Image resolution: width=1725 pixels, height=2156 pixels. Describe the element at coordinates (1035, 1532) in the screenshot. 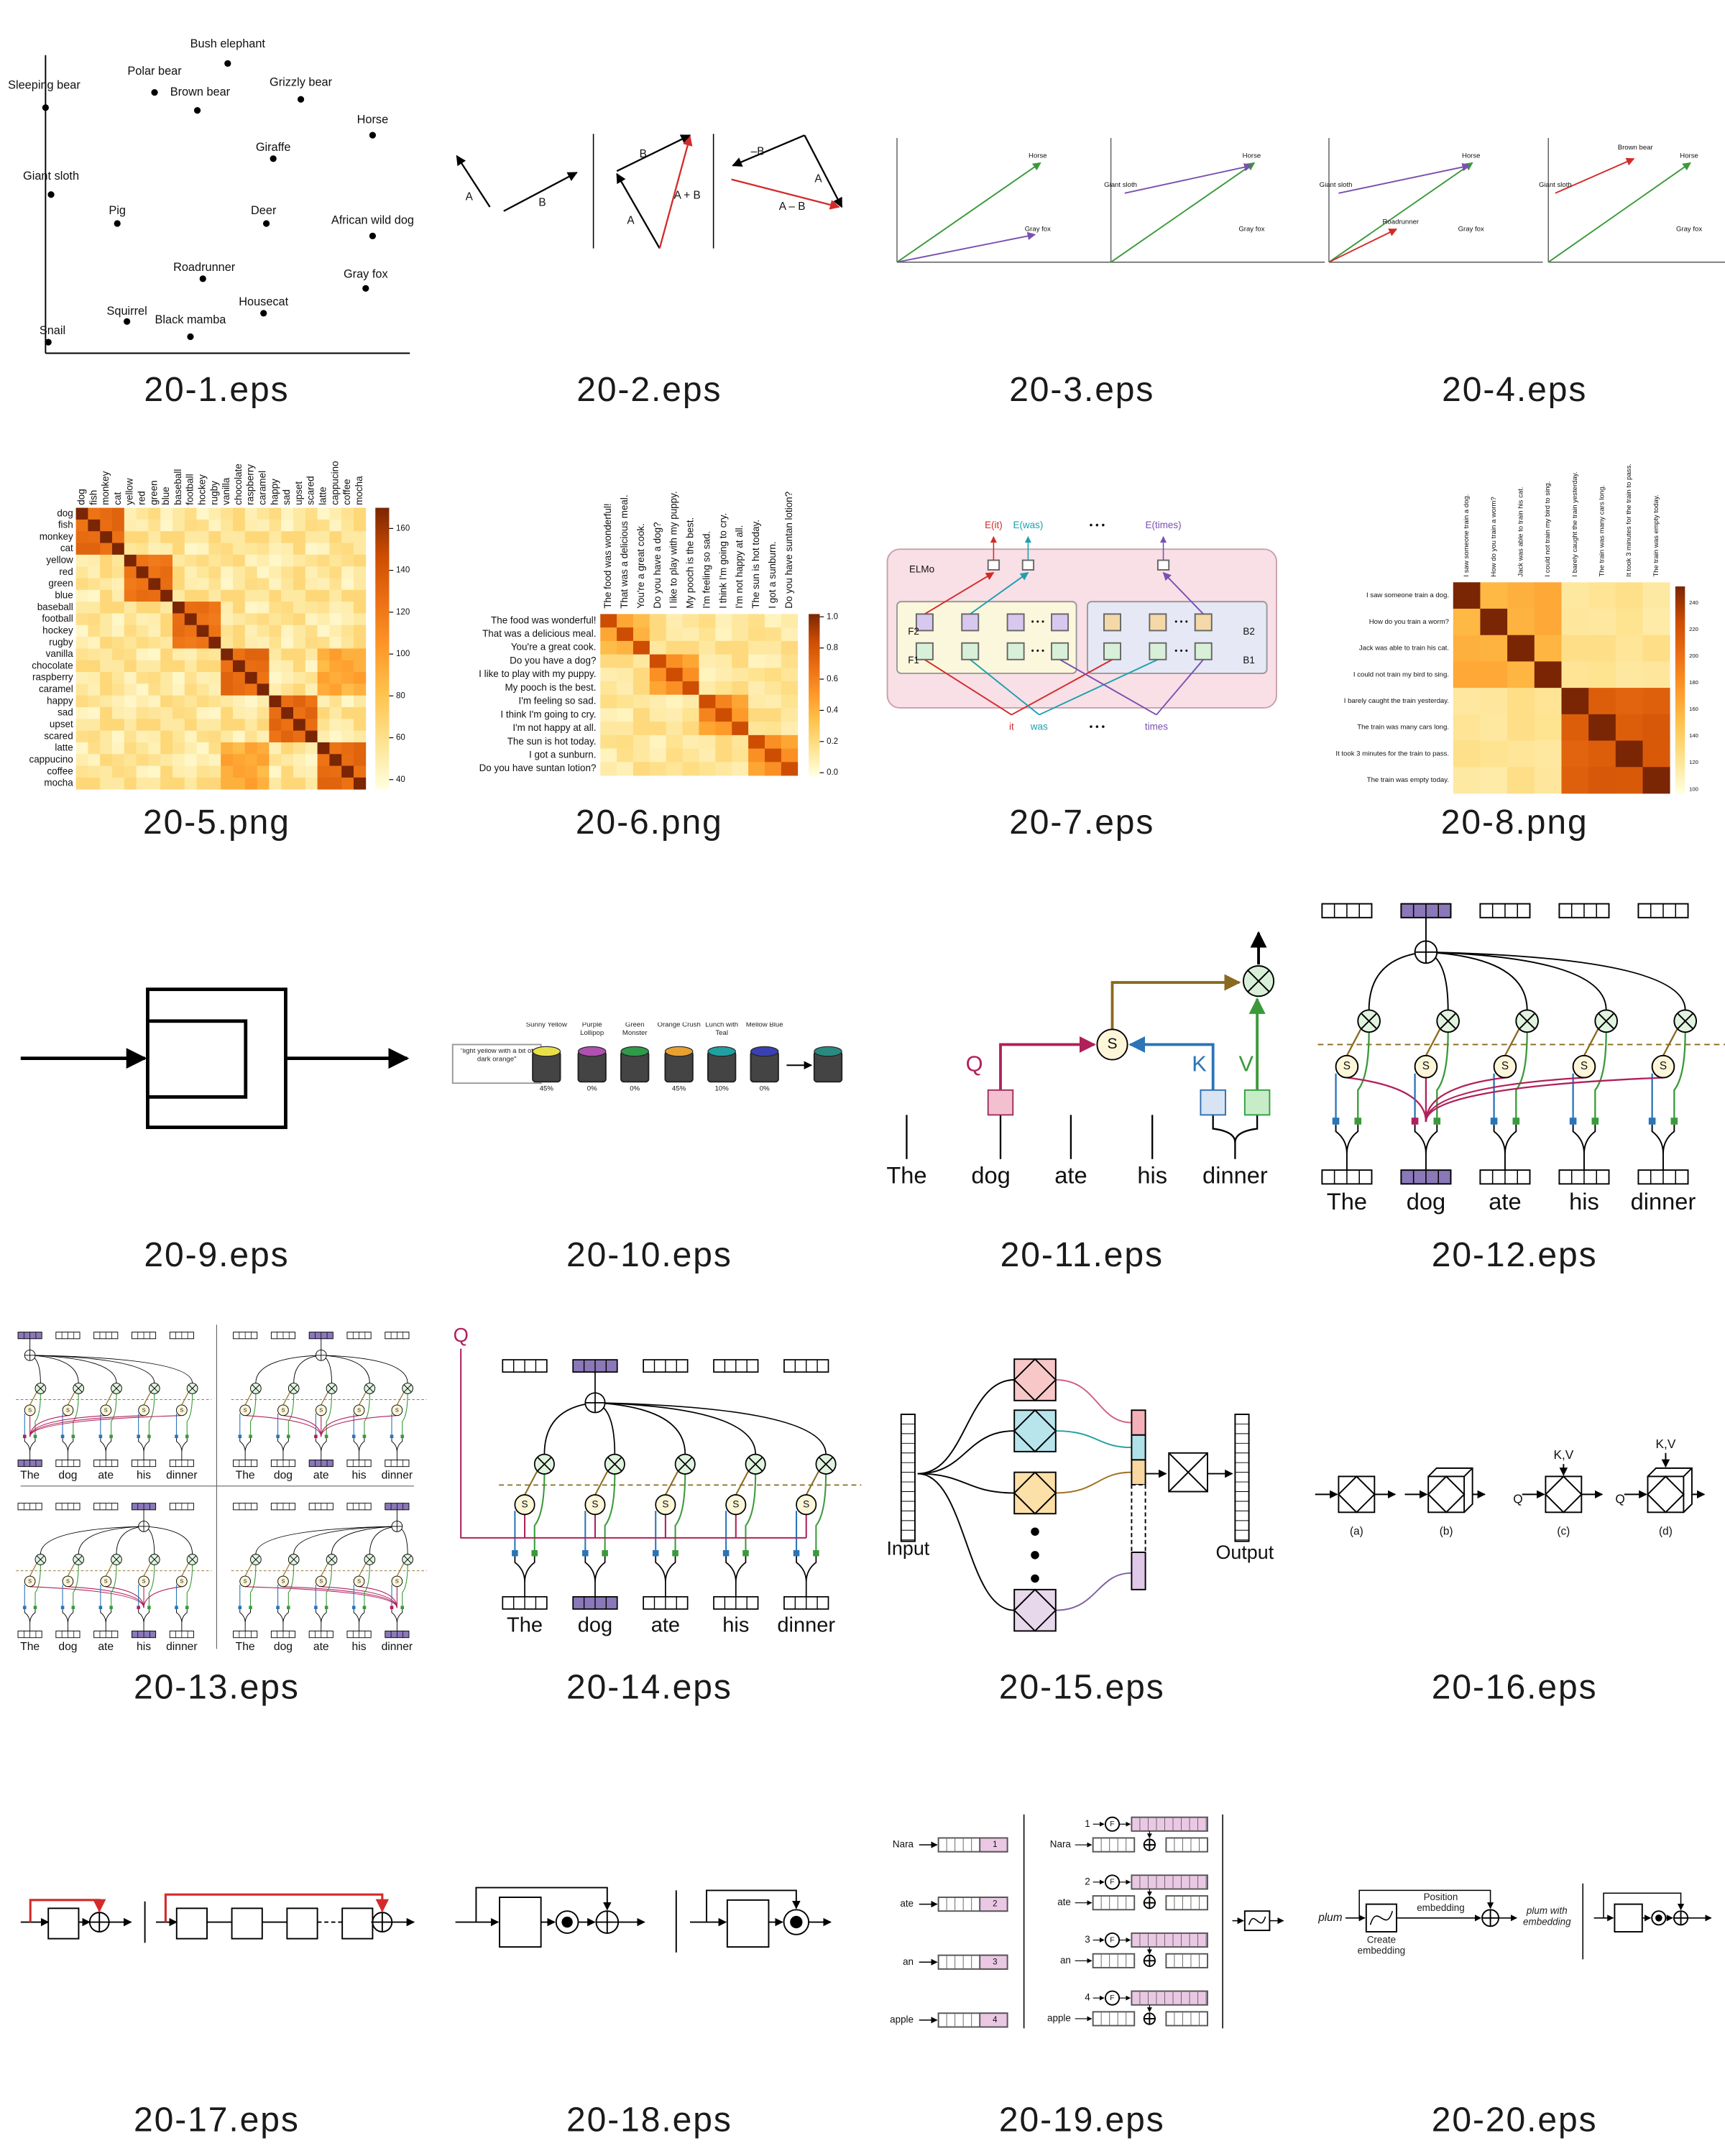

I see `dot` at that location.